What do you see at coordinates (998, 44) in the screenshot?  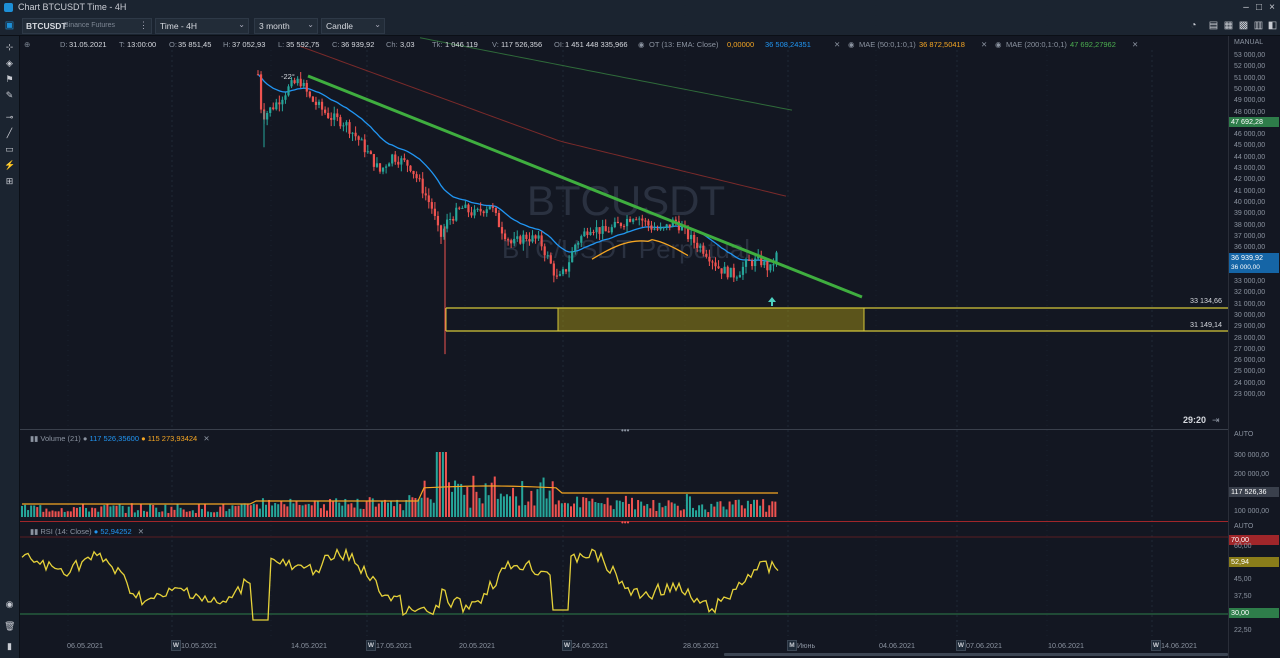 I see `ind3-visibility-icon: ◉` at bounding box center [998, 44].